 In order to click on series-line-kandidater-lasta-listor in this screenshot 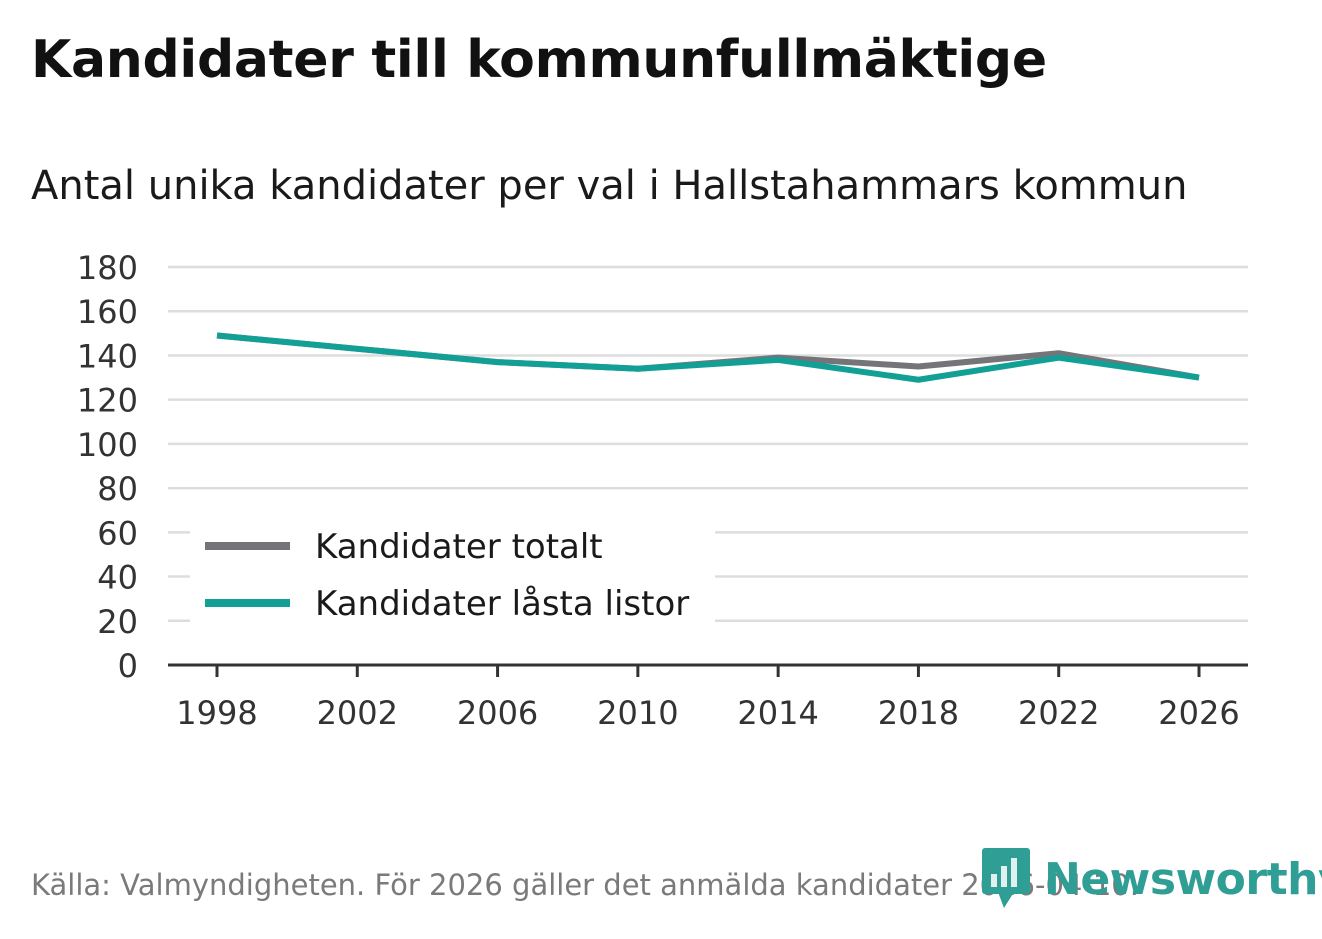, I will do `click(708, 357)`.